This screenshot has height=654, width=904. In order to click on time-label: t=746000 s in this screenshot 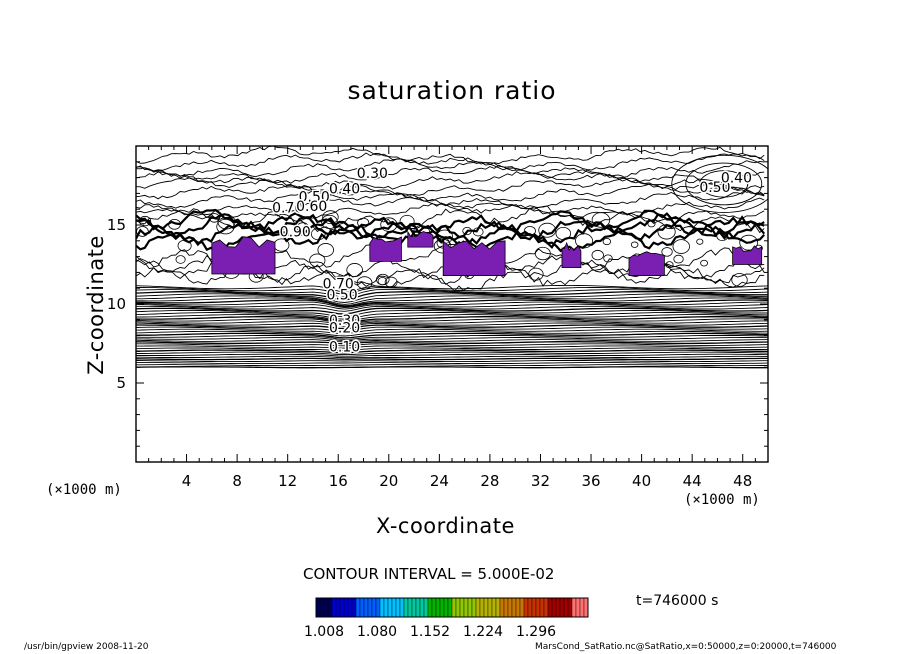, I will do `click(677, 601)`.